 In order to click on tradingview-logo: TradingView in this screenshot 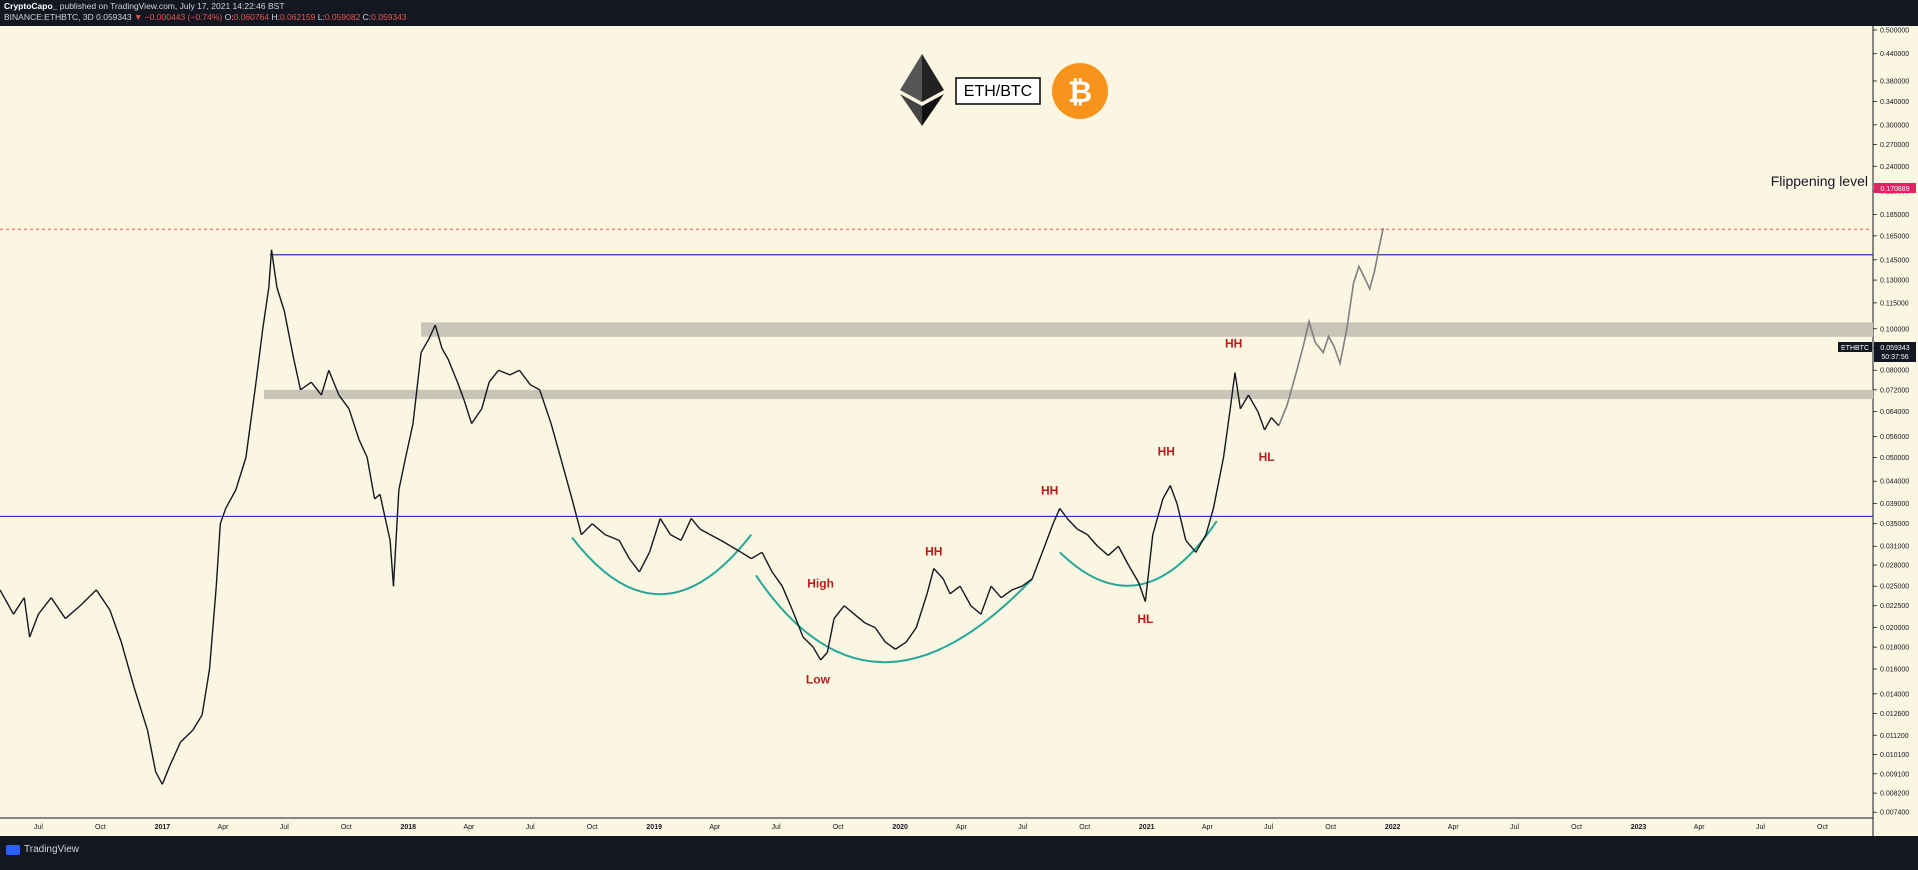, I will do `click(42, 849)`.